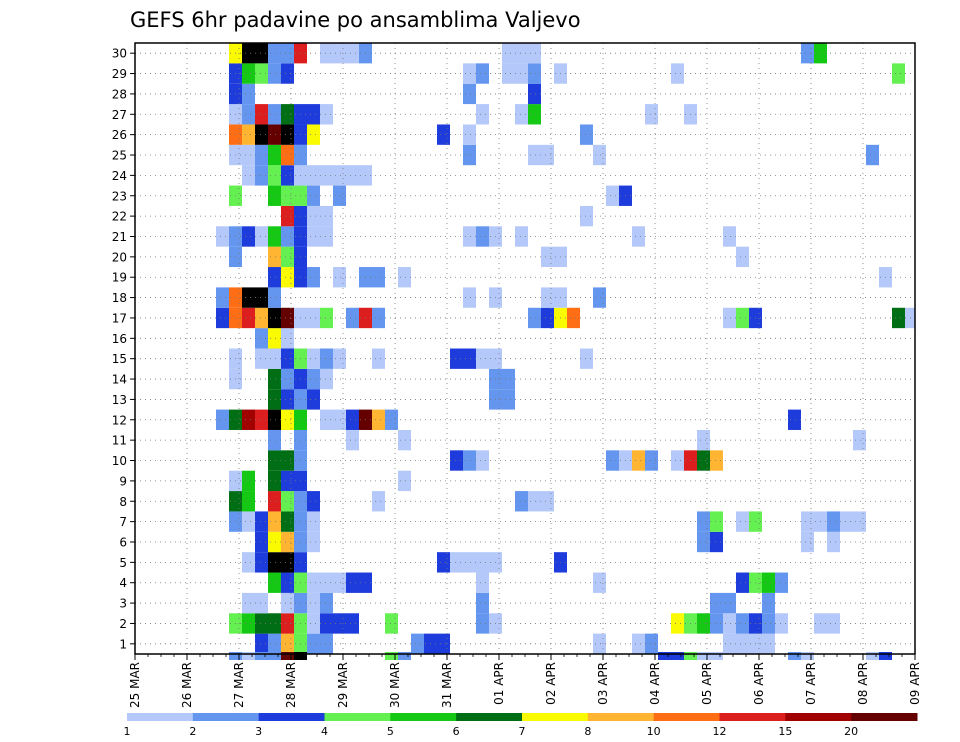 The height and width of the screenshot is (742, 960). I want to click on colorbar-label: 2, so click(192, 731).